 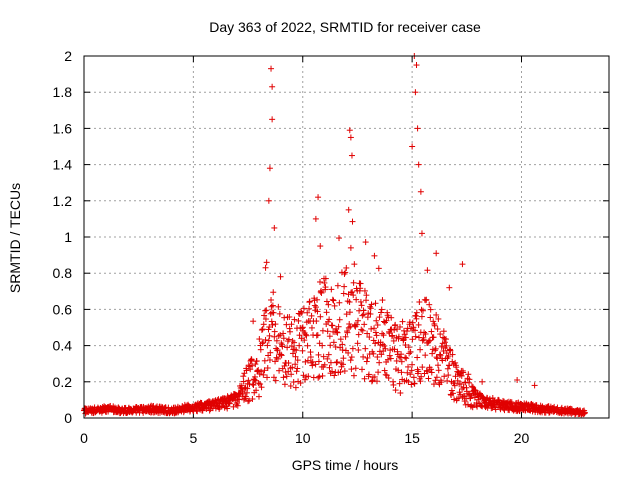 I want to click on x-tick-label: 20, so click(x=522, y=438).